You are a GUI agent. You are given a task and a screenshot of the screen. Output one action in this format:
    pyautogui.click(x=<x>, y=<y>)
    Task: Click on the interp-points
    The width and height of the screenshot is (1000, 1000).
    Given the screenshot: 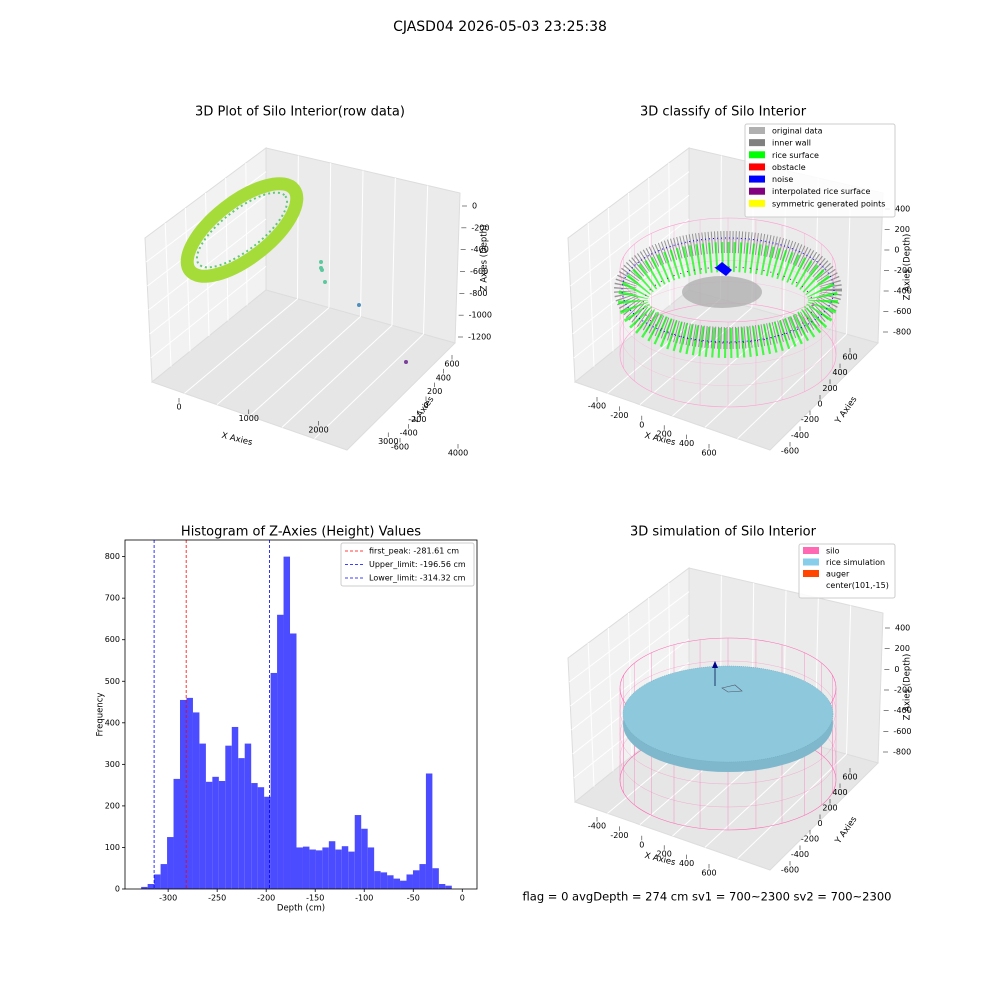 What is the action you would take?
    pyautogui.click(x=728, y=305)
    